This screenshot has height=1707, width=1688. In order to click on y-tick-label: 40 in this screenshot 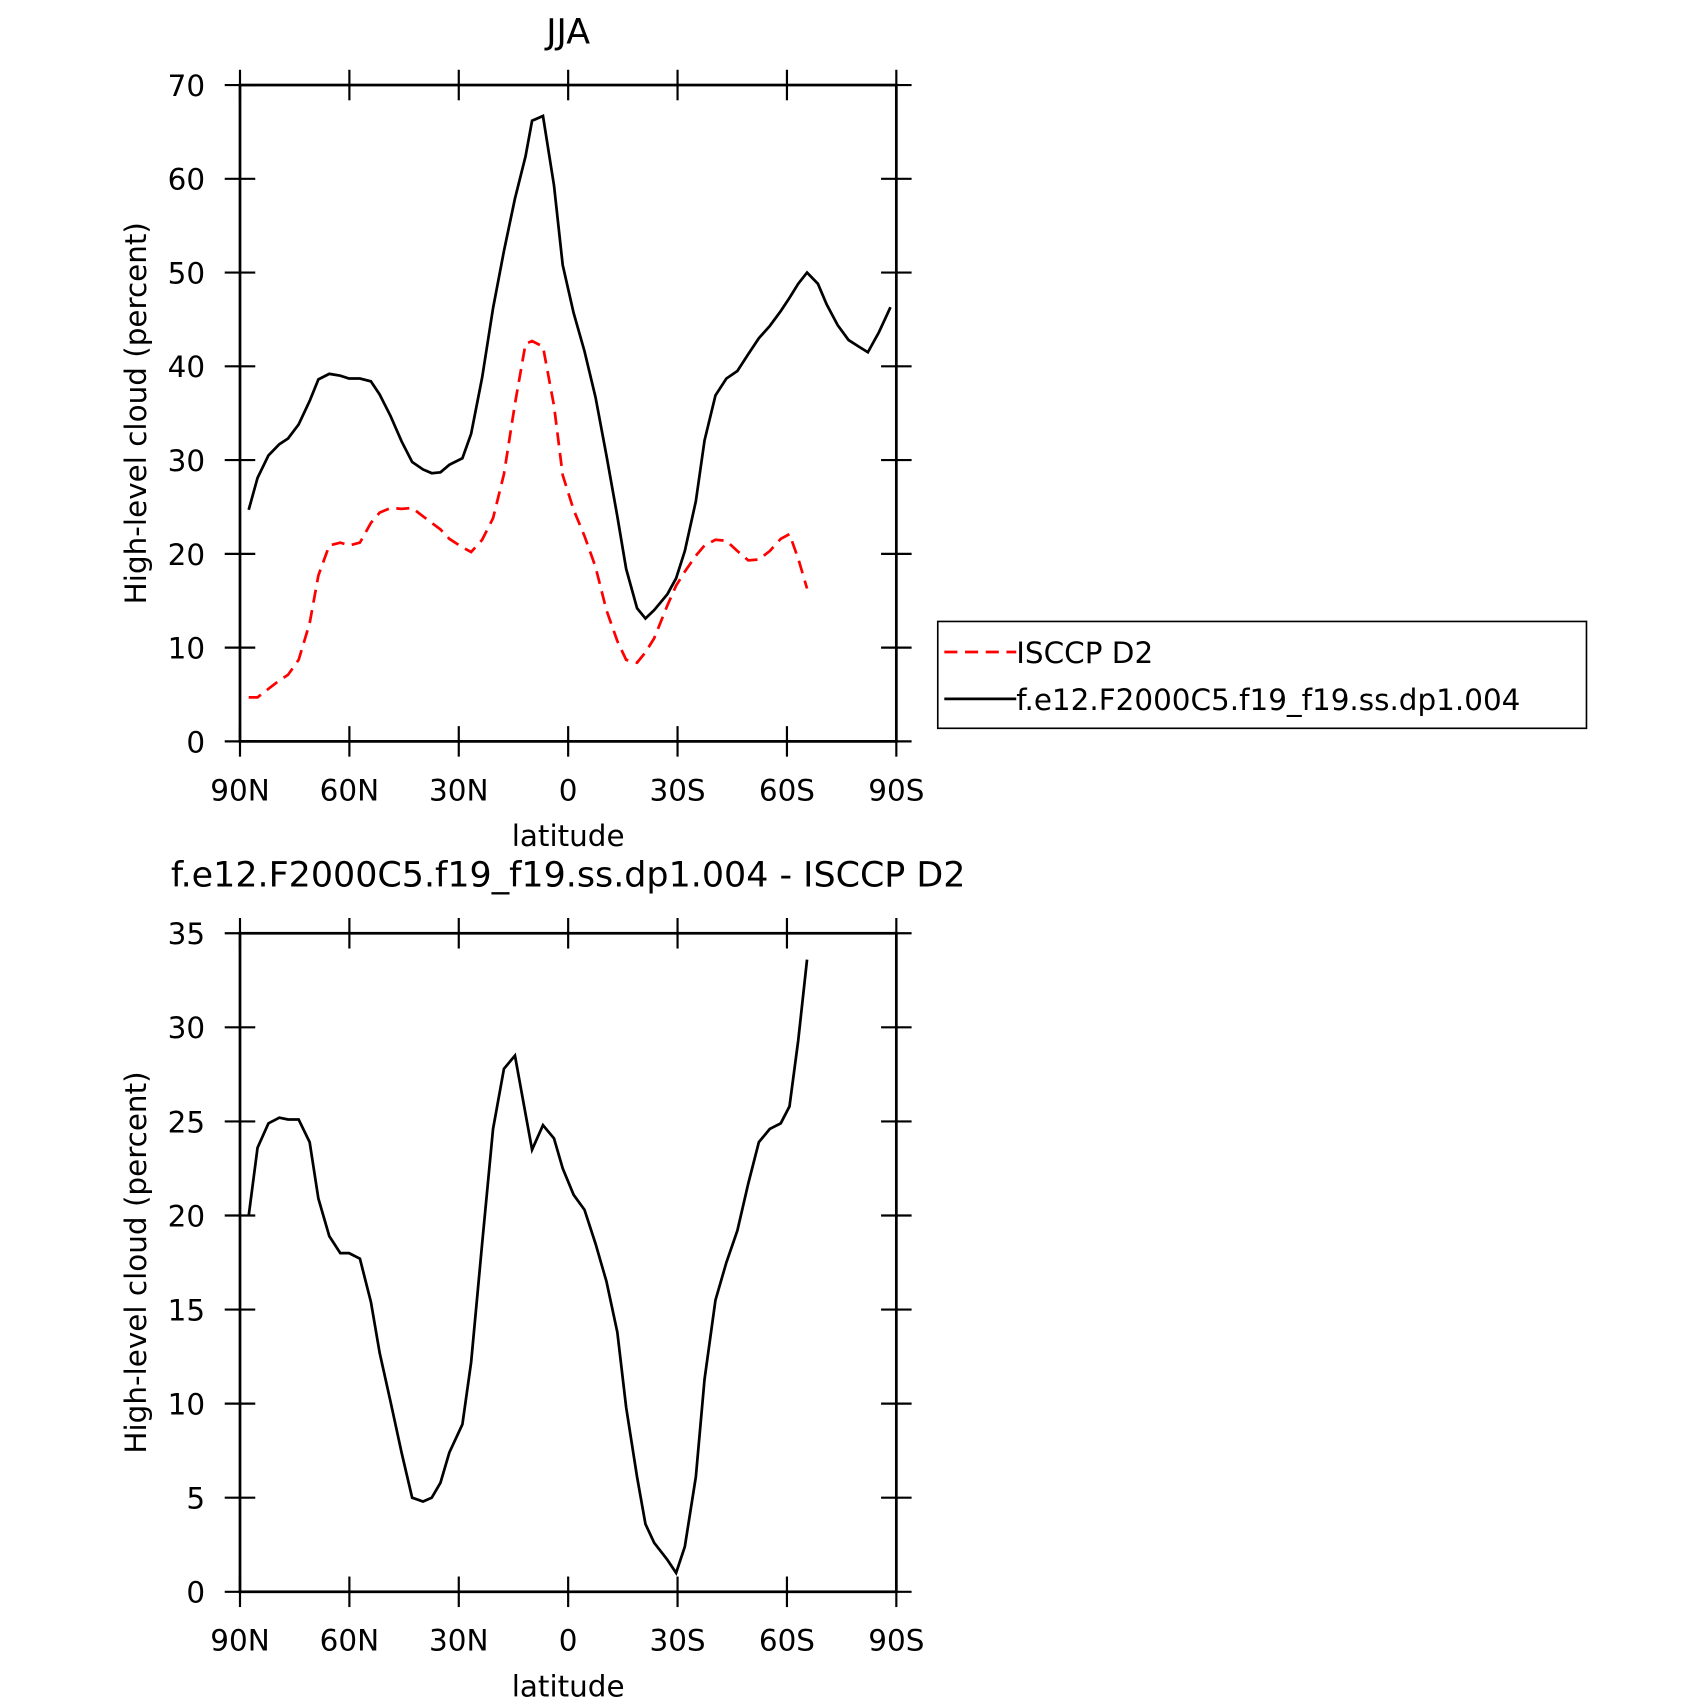, I will do `click(186, 367)`.